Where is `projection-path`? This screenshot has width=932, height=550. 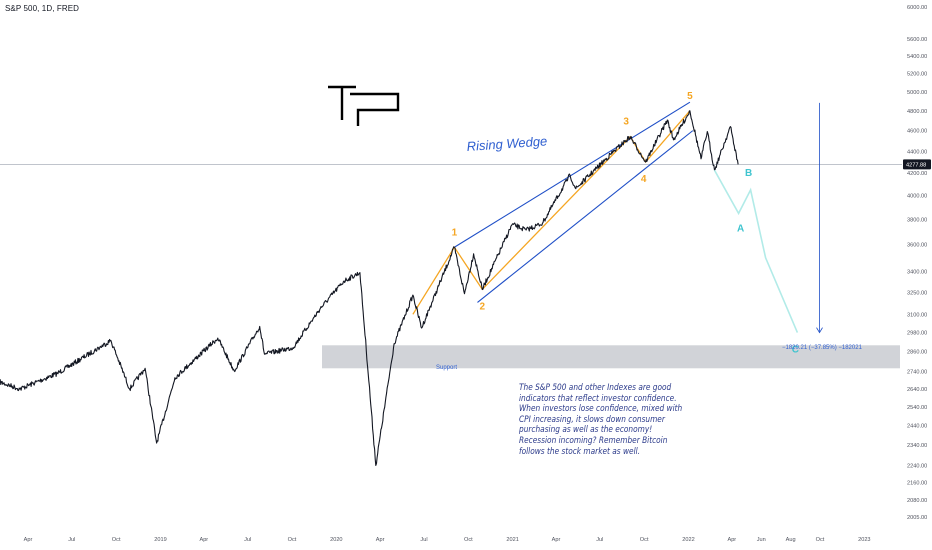
projection-path is located at coordinates (756, 251).